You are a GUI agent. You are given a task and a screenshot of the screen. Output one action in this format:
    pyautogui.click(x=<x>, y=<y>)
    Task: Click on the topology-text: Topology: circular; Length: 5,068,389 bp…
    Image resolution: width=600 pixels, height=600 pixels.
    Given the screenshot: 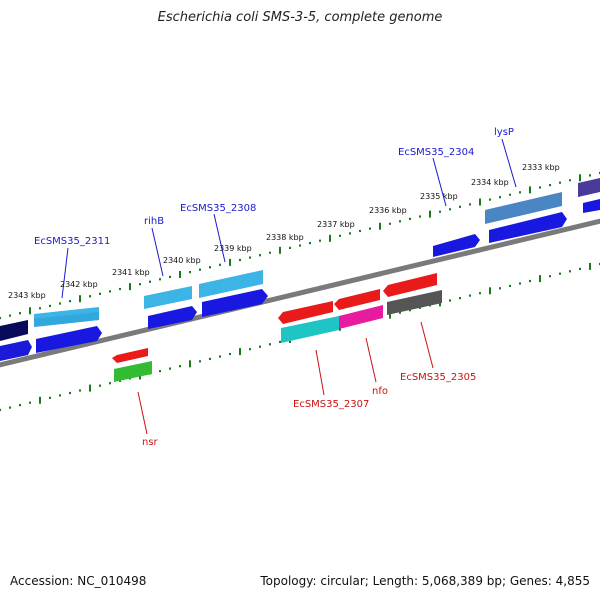 What is the action you would take?
    pyautogui.click(x=425, y=581)
    